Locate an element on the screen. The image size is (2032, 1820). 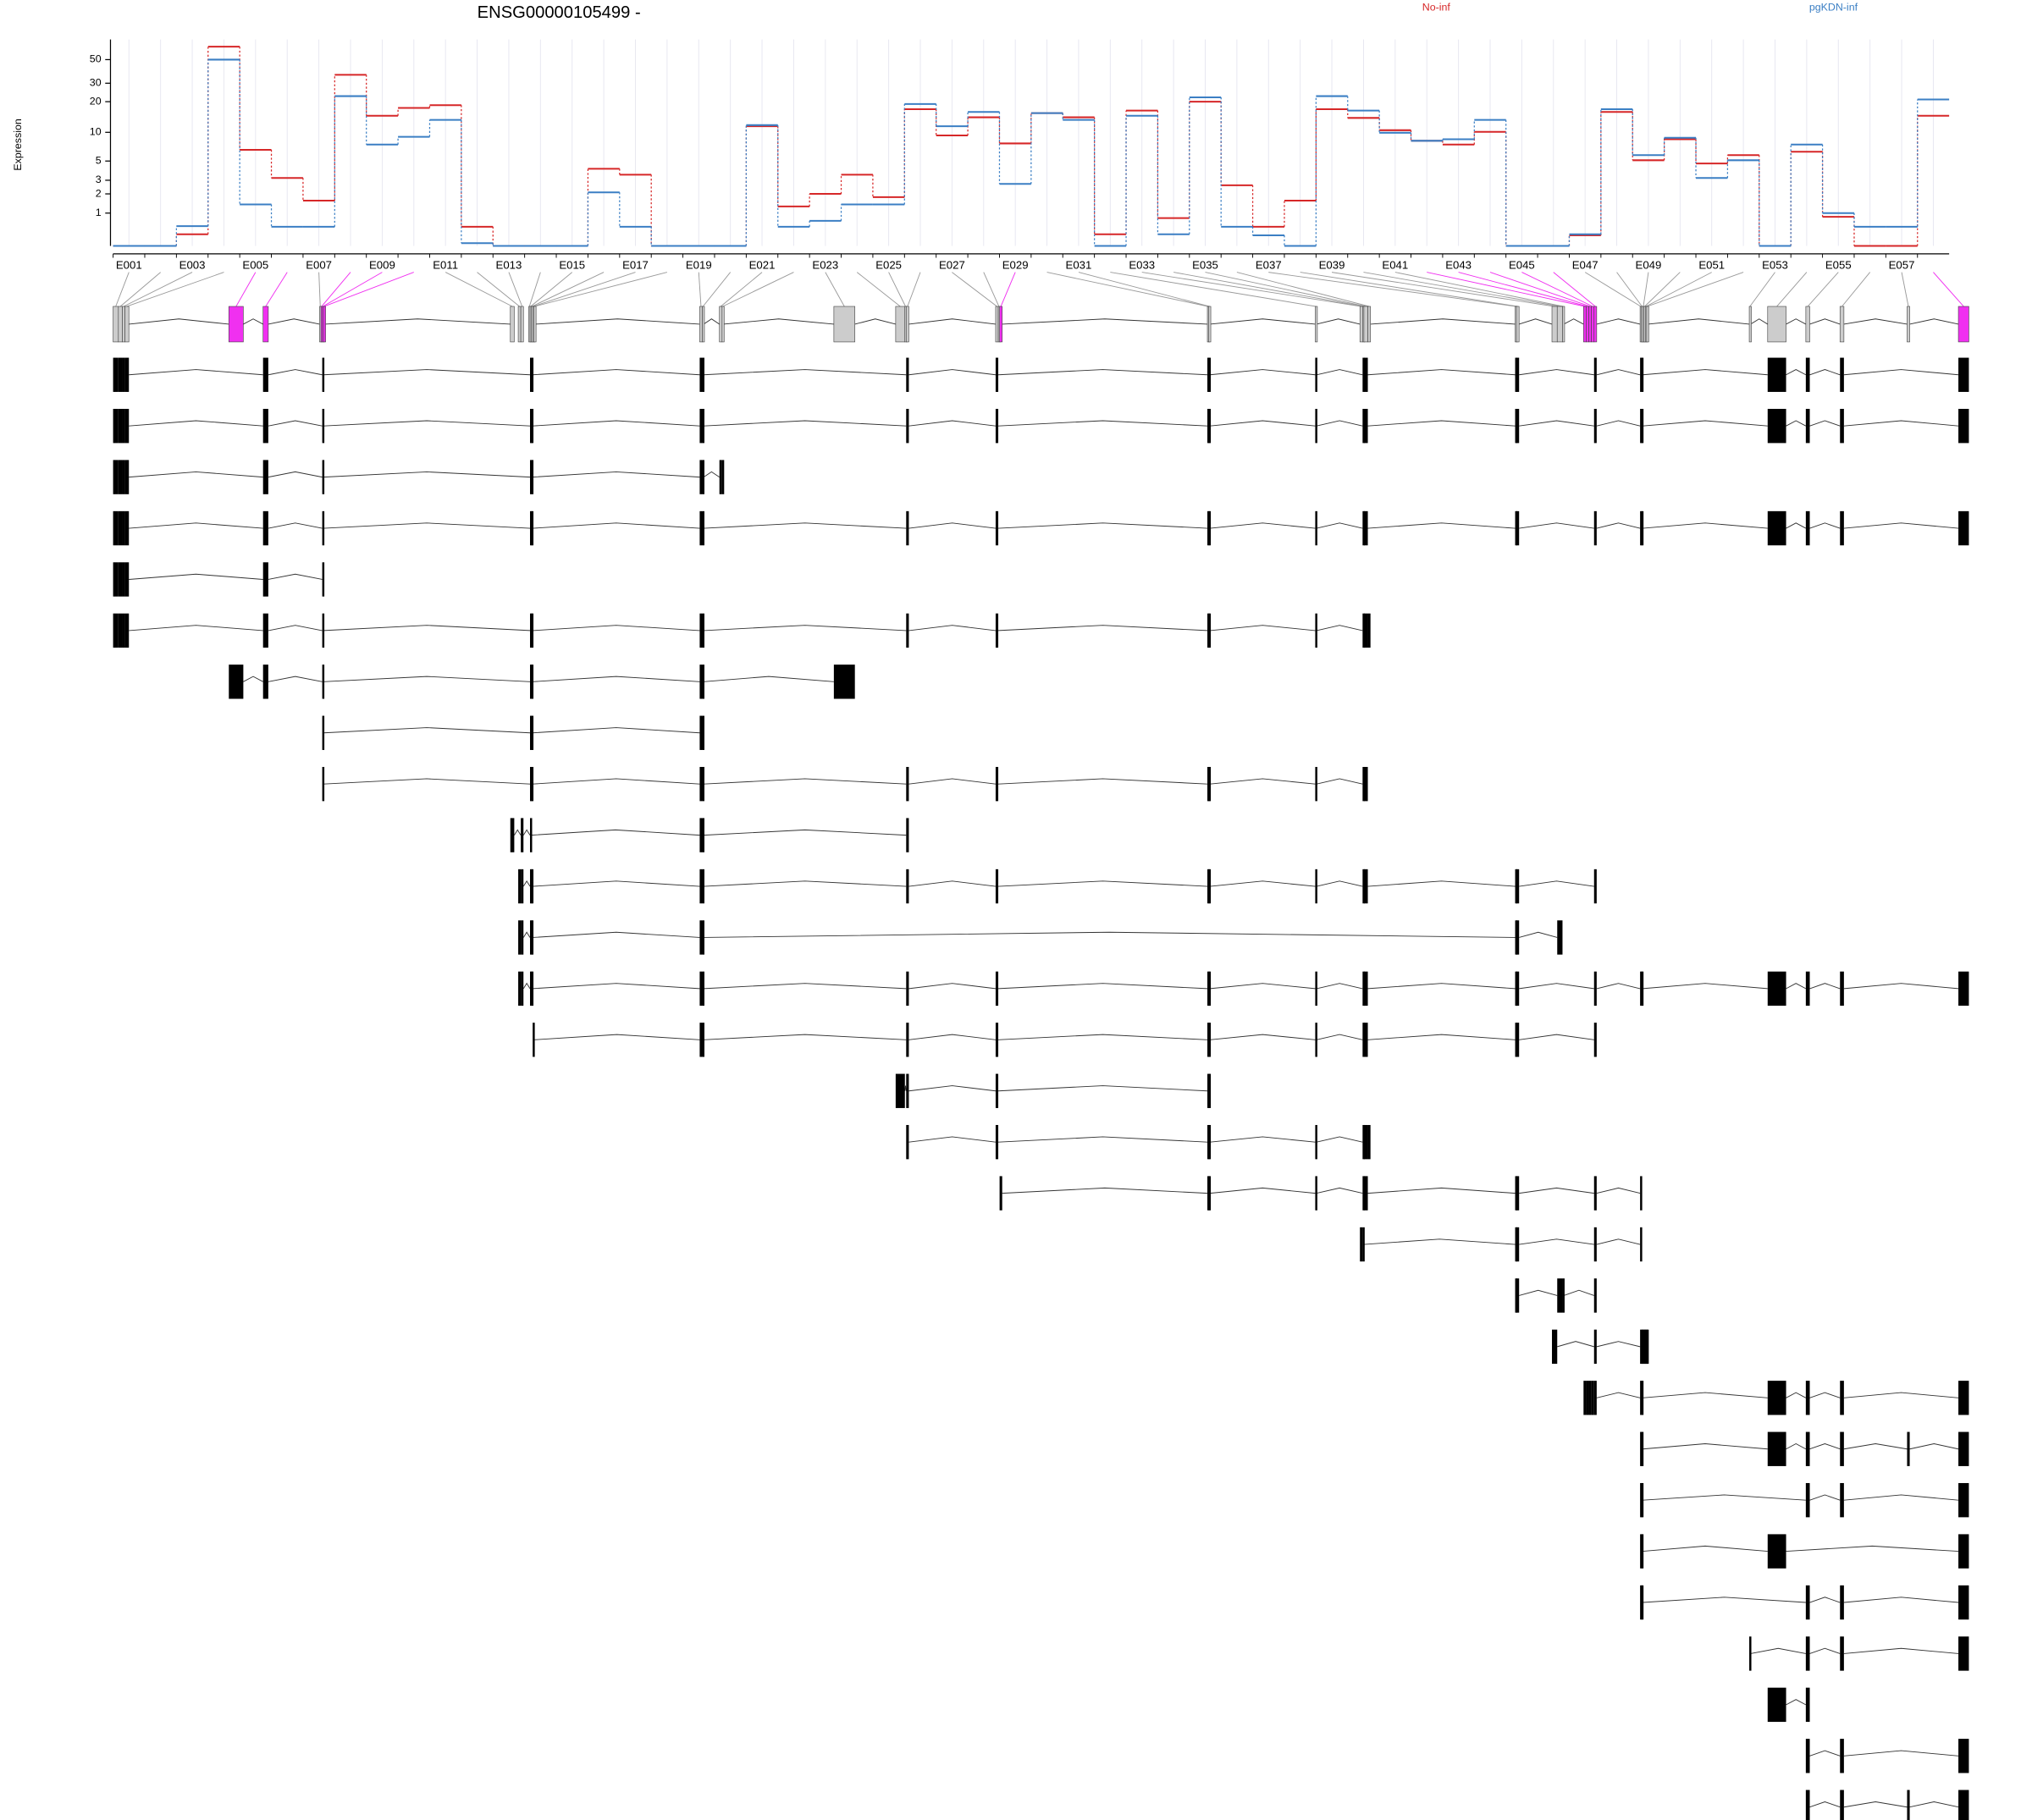
x-tick-label: E009 is located at coordinates (382, 265).